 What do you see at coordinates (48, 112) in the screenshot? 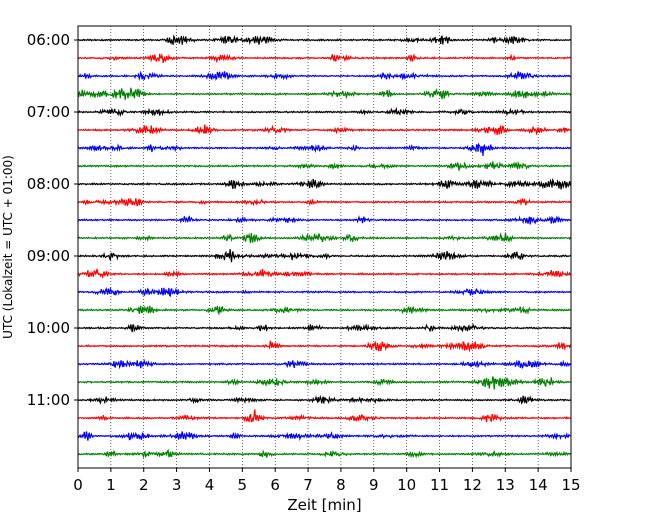
I see `y-tick-label: 07:00` at bounding box center [48, 112].